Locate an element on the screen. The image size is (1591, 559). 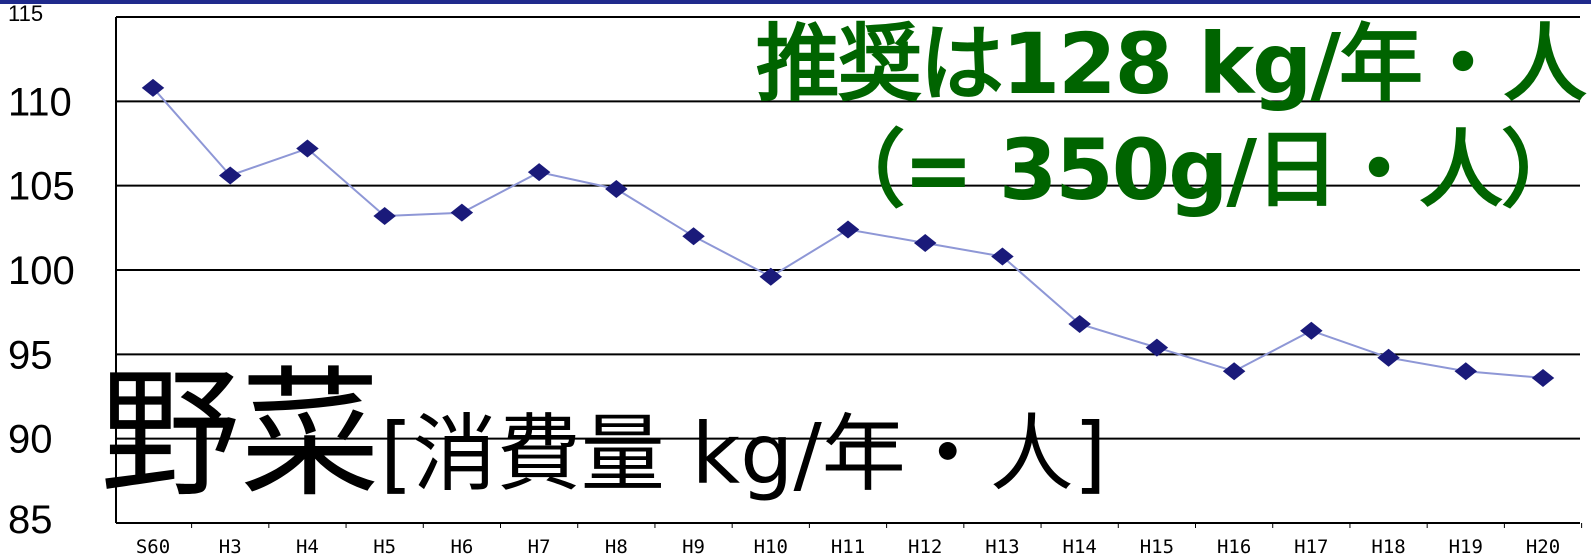
recommendation-text: 推奨は128 kg/年・人 is located at coordinates (1171, 64).